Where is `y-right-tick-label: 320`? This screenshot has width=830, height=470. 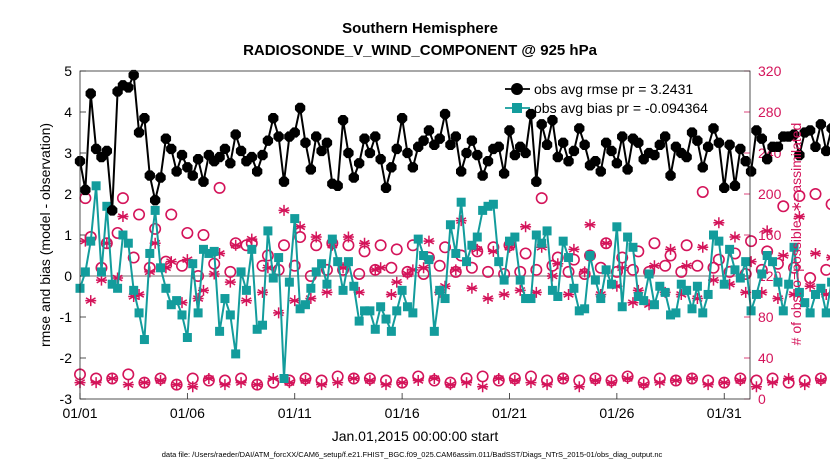
y-right-tick-label: 320 is located at coordinates (770, 71).